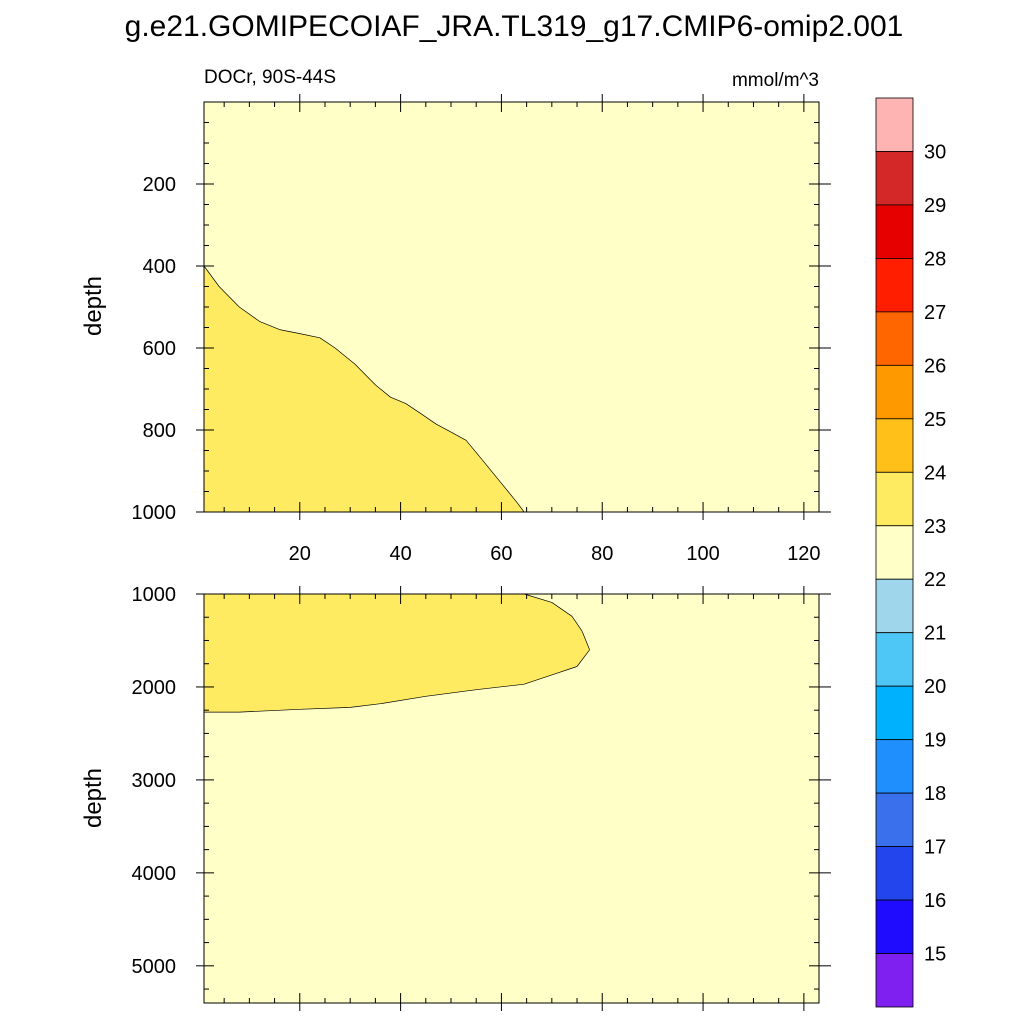 The image size is (1024, 1024). Describe the element at coordinates (935, 794) in the screenshot. I see `colorbar-label: 18` at that location.